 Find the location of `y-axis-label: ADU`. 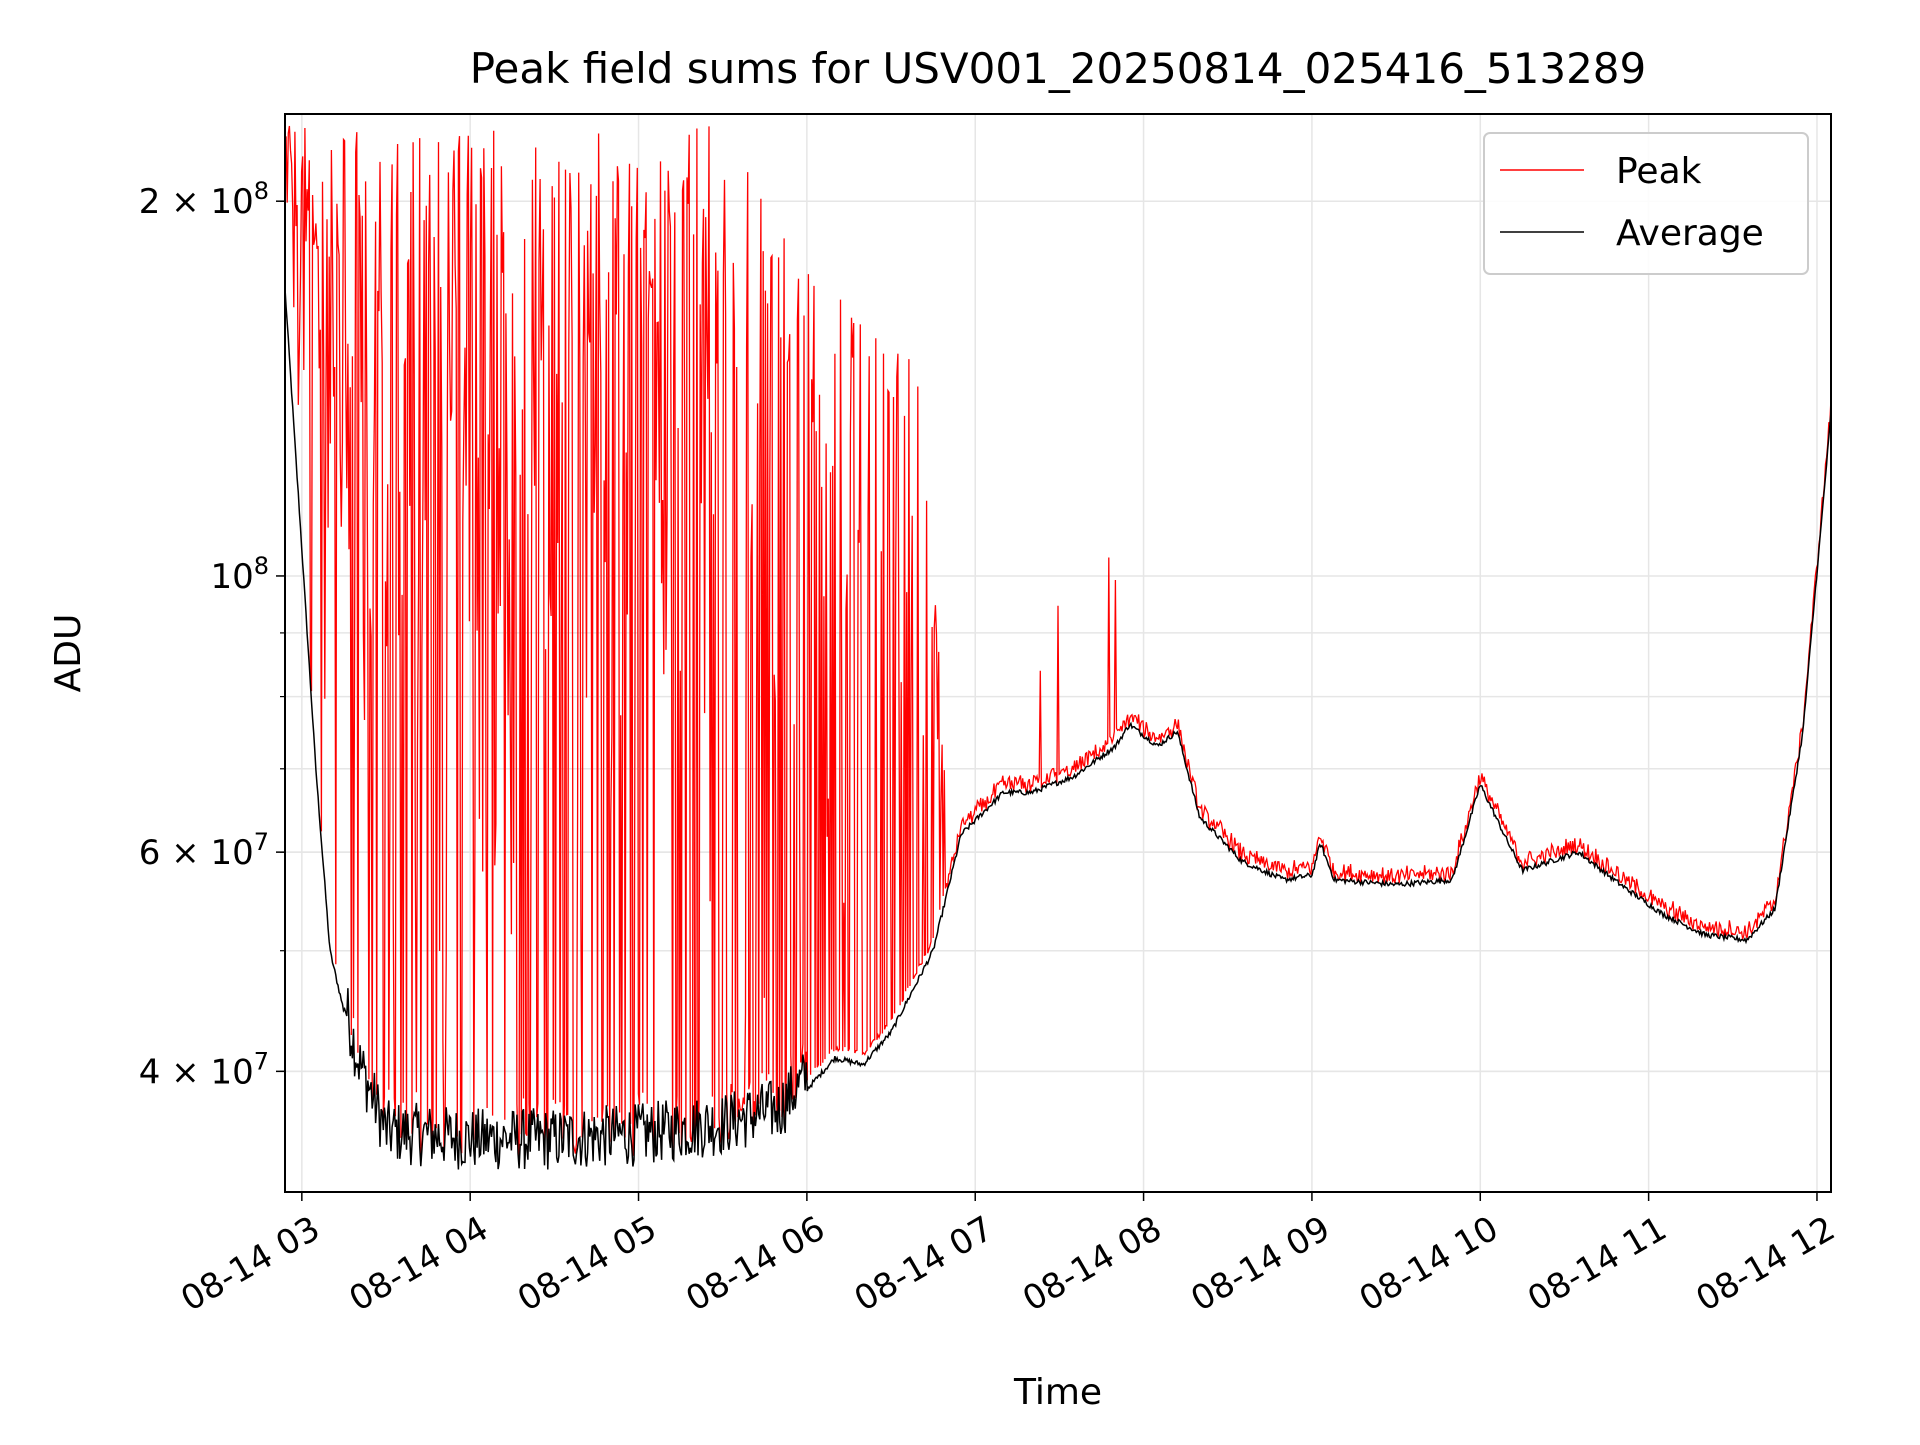

y-axis-label: ADU is located at coordinates (68, 653).